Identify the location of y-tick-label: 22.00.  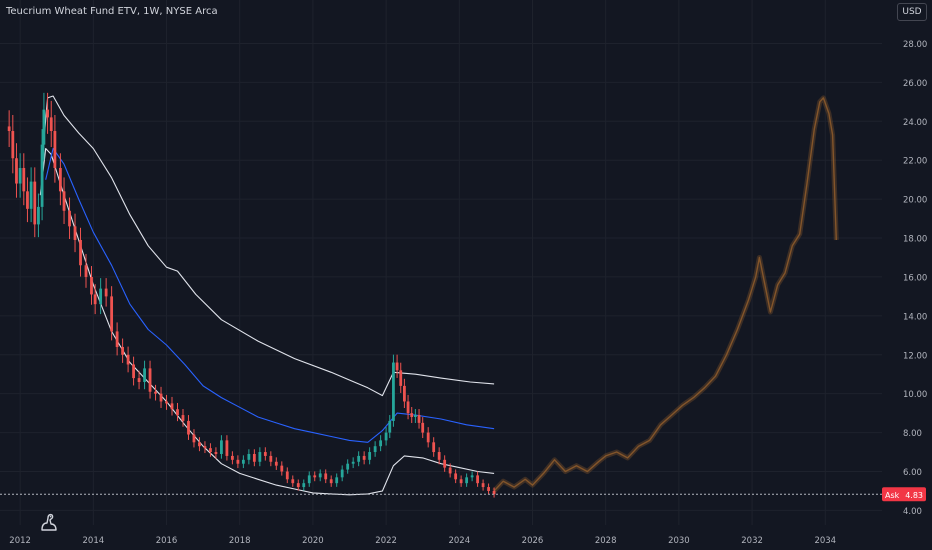
(915, 162).